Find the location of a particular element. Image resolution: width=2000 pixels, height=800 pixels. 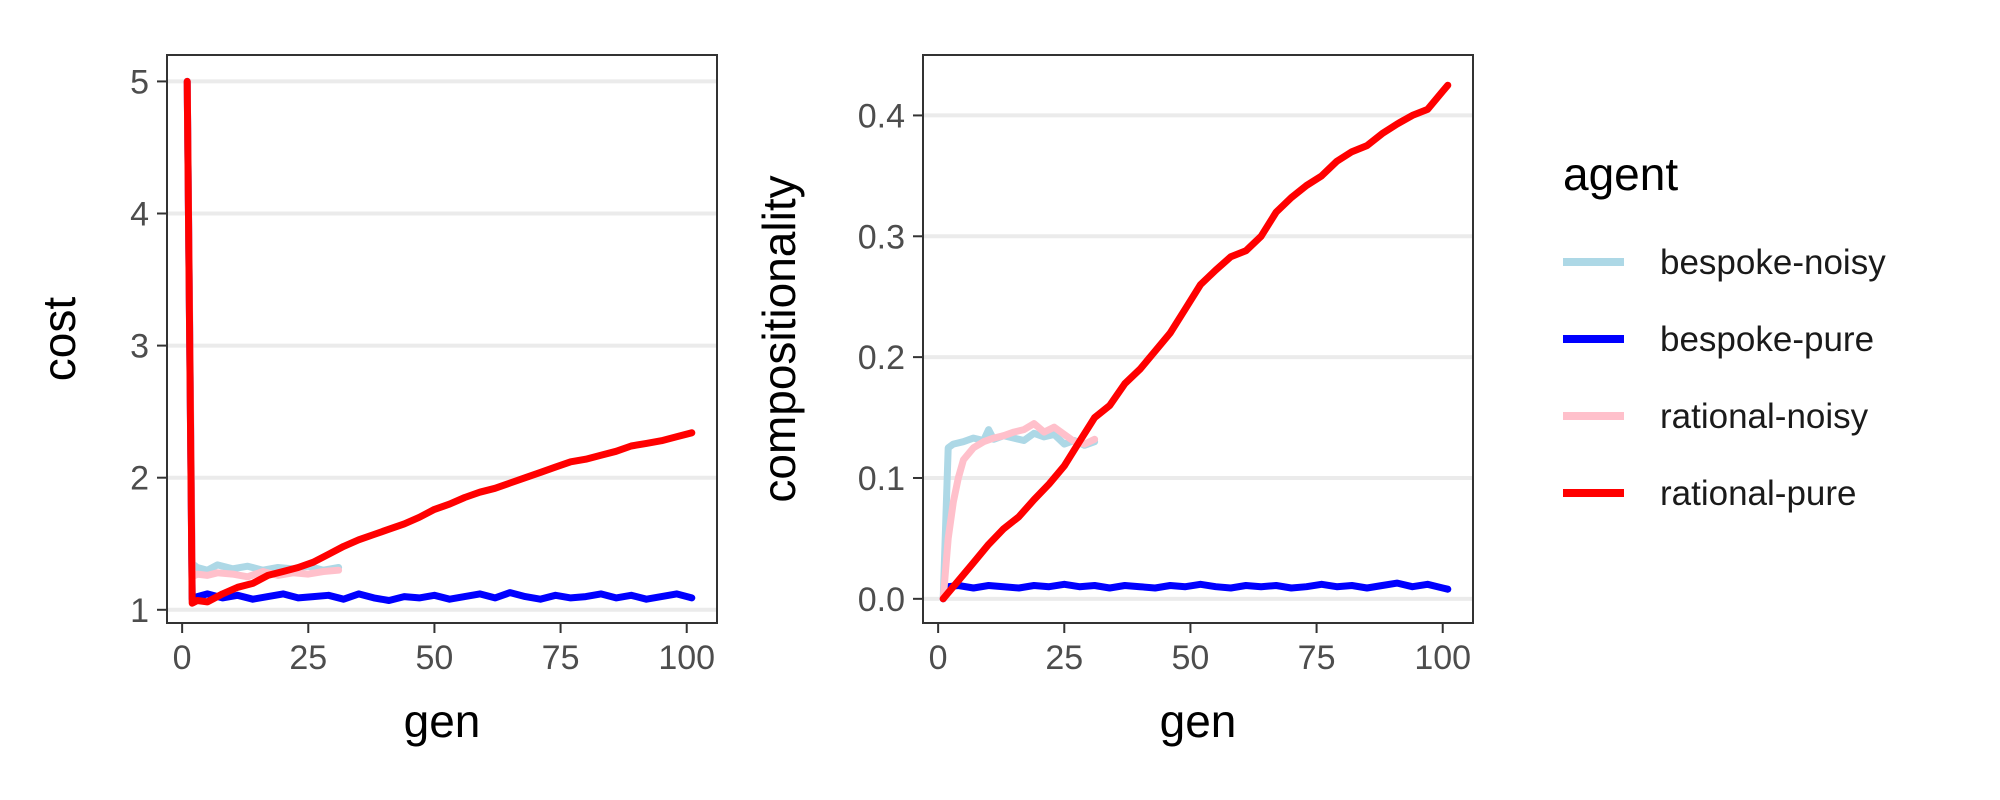

compositionality-xtick-label: 100 is located at coordinates (1442, 658).